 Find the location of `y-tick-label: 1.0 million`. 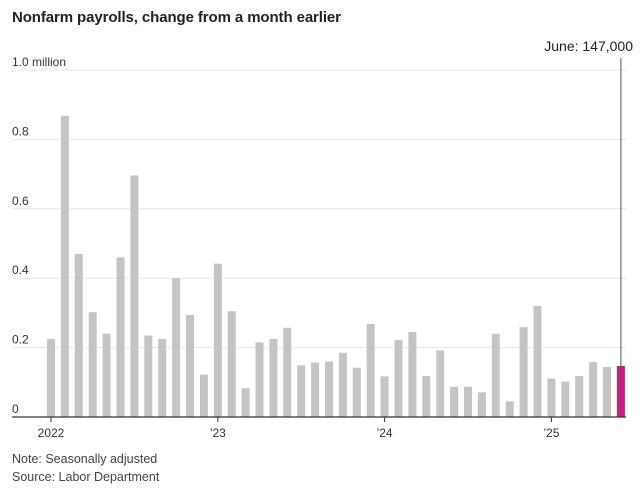

y-tick-label: 1.0 million is located at coordinates (39, 62).